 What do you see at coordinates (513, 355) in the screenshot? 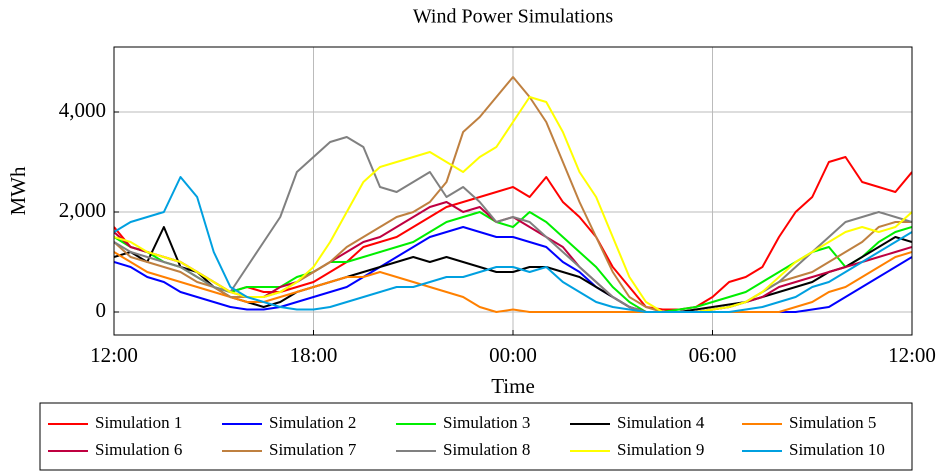
I see `x-tick-label: 00:00` at bounding box center [513, 355].